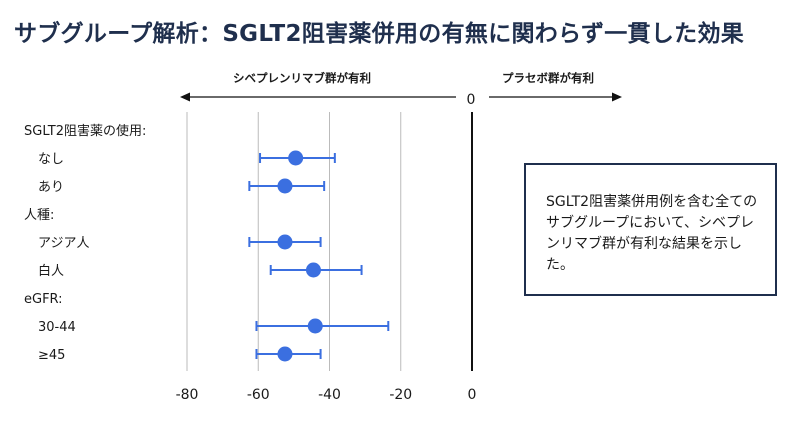  What do you see at coordinates (51, 271) in the screenshot?
I see `subgroup-label: 白人` at bounding box center [51, 271].